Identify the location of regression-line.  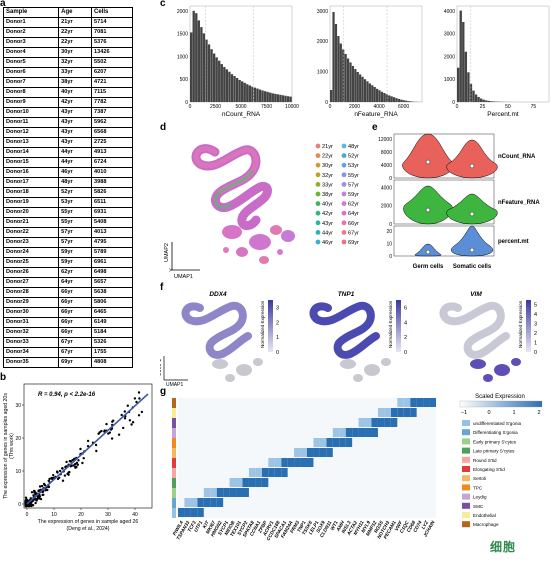
(87, 449).